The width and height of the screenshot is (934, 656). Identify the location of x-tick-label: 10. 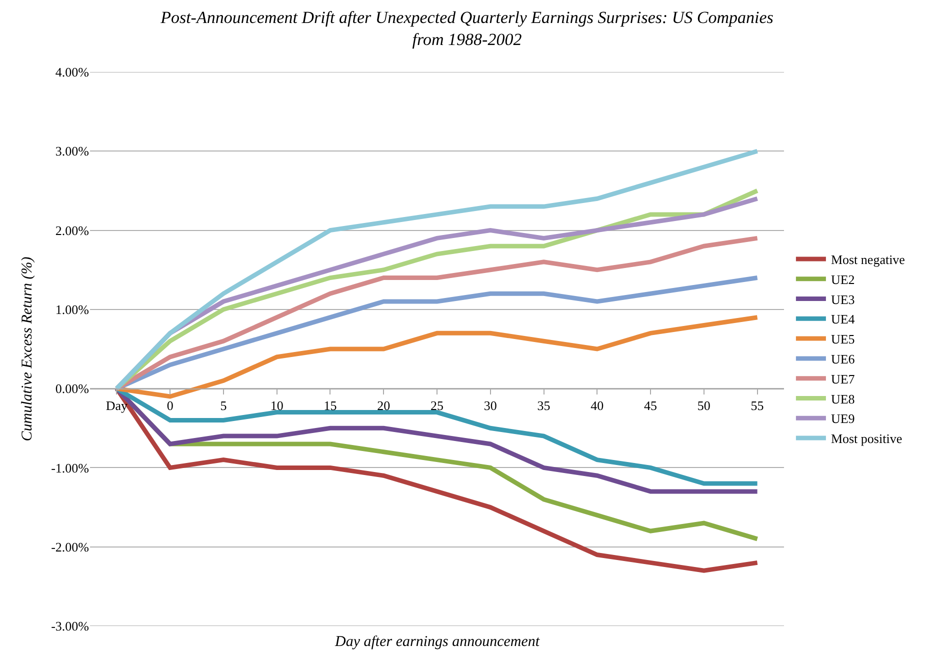
(277, 406).